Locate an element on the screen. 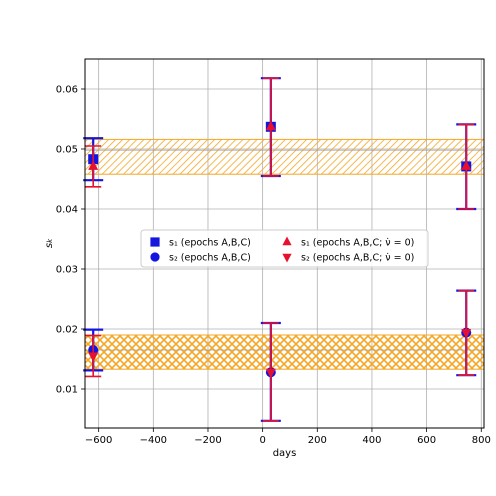 The width and height of the screenshot is (496, 496). legend-marker-s1 is located at coordinates (155, 242).